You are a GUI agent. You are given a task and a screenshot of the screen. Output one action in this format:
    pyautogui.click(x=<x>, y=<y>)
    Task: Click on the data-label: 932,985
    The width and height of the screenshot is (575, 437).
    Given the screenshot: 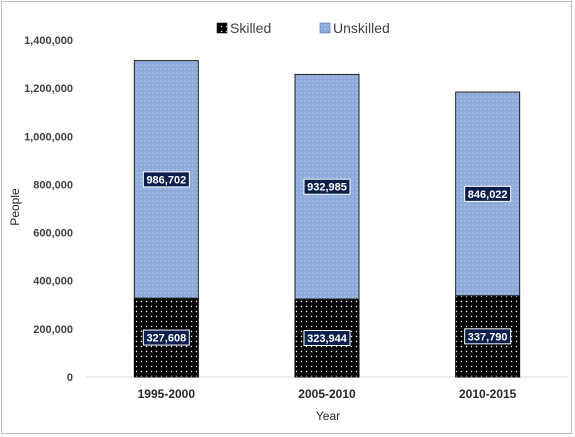 What is the action you would take?
    pyautogui.click(x=327, y=188)
    